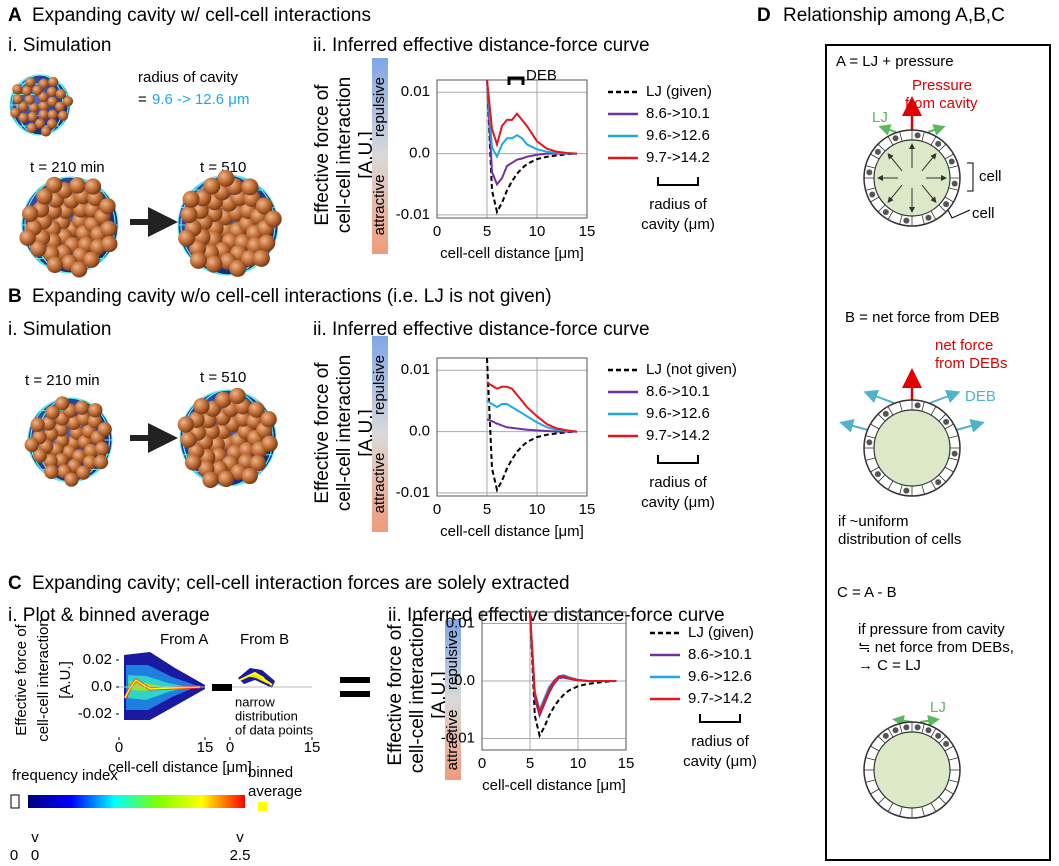 This screenshot has width=1059, height=866. I want to click on y-tick-label: 0.02, so click(97, 659).